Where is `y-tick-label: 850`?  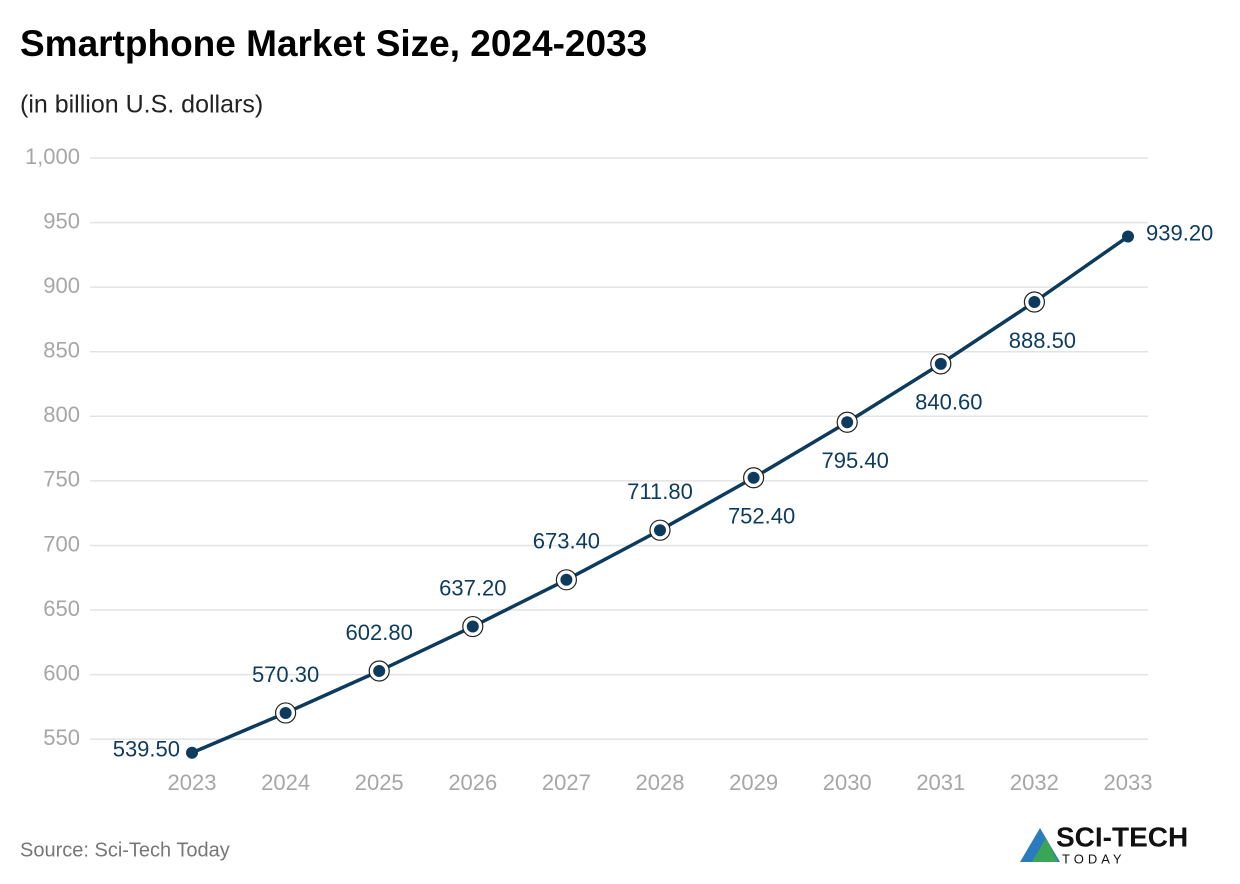 y-tick-label: 850 is located at coordinates (61, 350).